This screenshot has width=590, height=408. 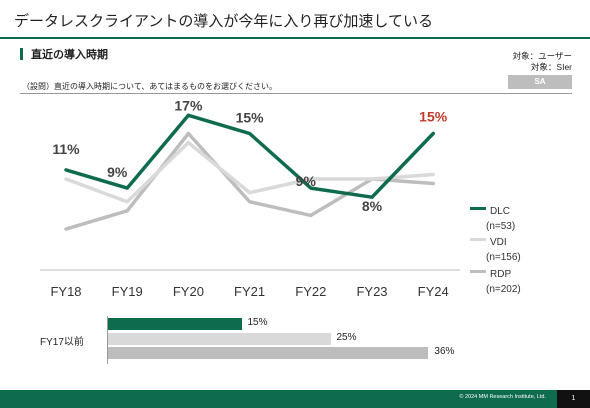 What do you see at coordinates (188, 291) in the screenshot?
I see `x-tick-label: FY20` at bounding box center [188, 291].